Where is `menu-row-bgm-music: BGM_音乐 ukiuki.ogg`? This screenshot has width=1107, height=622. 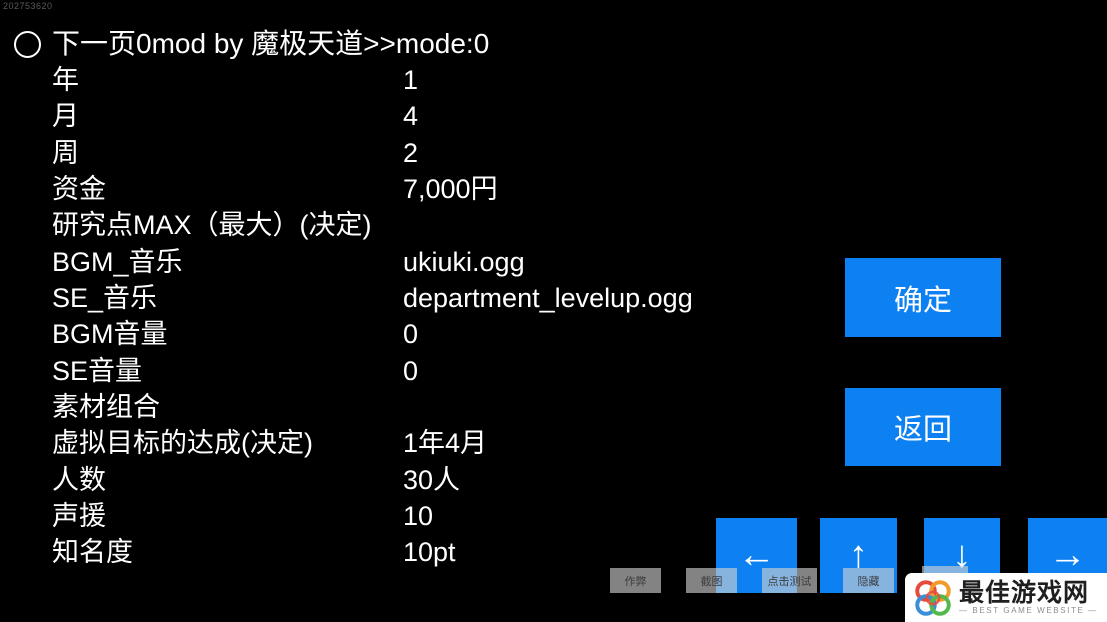
menu-row-bgm-music: BGM_音乐 ukiuki.ogg is located at coordinates (422, 262).